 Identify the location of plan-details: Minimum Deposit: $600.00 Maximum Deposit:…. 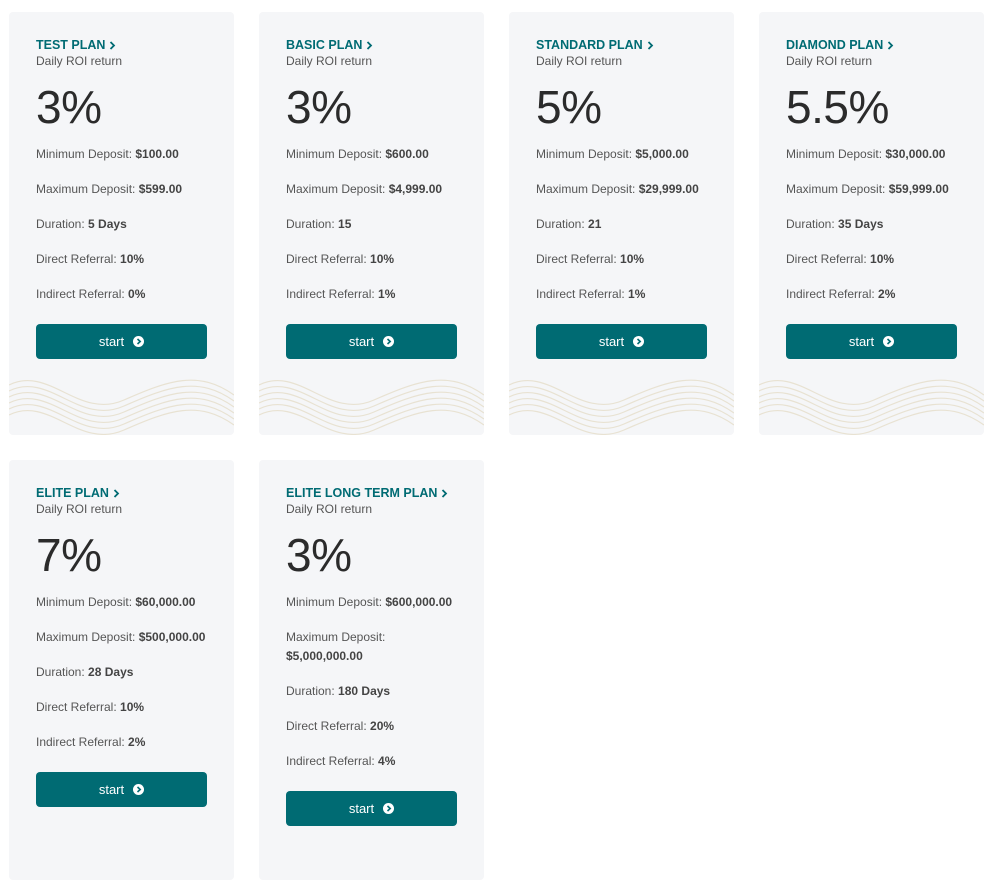
(375, 224).